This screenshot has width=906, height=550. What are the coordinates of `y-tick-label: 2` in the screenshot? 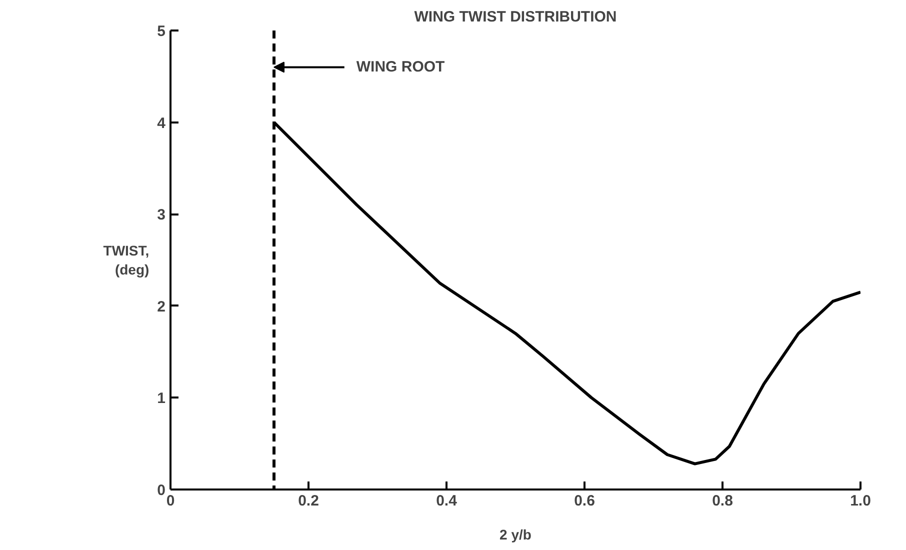 It's located at (161, 307).